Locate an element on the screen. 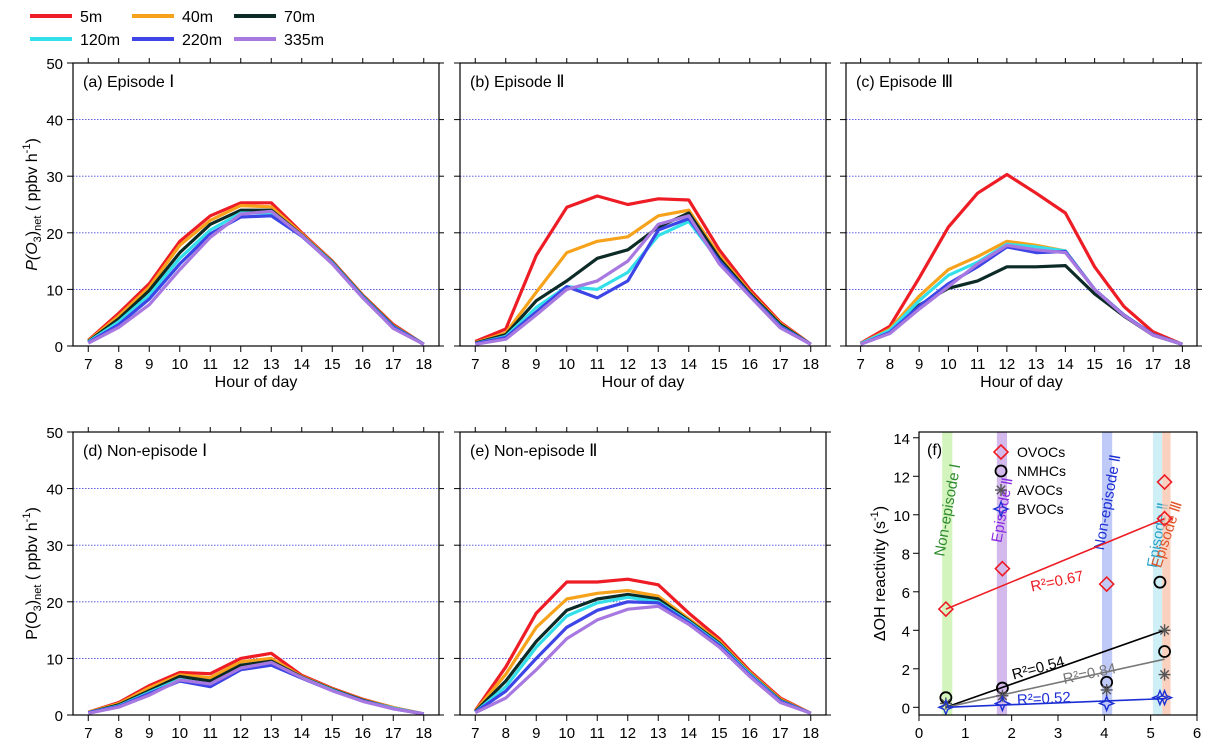 The width and height of the screenshot is (1210, 748). x-tick-label: 5 is located at coordinates (1150, 733).